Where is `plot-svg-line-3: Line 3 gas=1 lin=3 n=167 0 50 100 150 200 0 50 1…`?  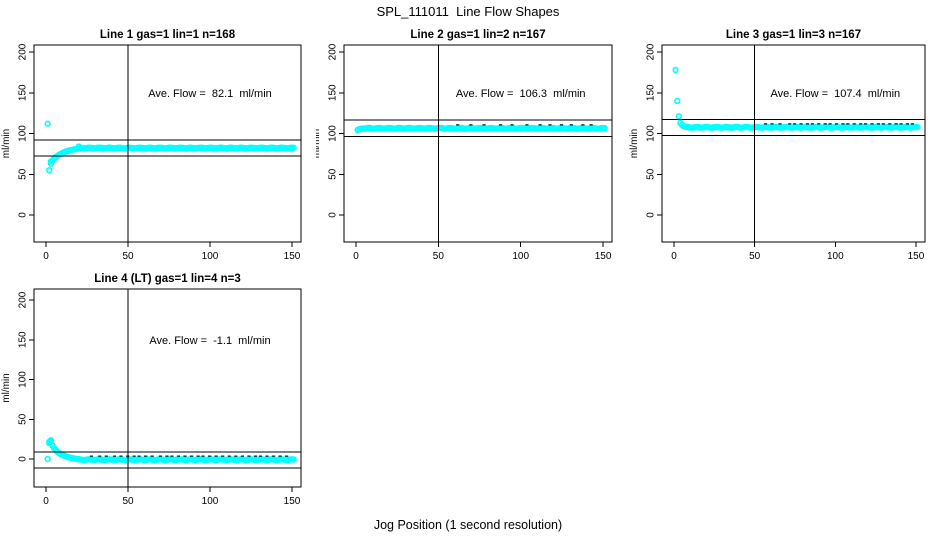 plot-svg-line-3: Line 3 gas=1 lin=3 n=167 0 50 100 150 200 0 50 1… is located at coordinates (777, 145).